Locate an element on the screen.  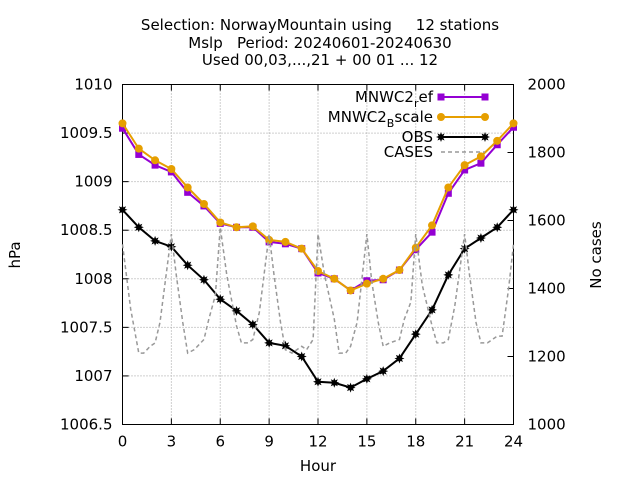
y2-tick-label: 2000 is located at coordinates (547, 85).